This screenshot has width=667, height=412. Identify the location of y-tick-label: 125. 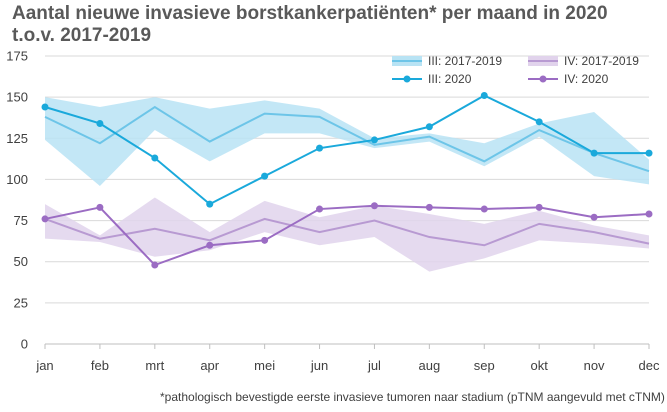
(17, 138).